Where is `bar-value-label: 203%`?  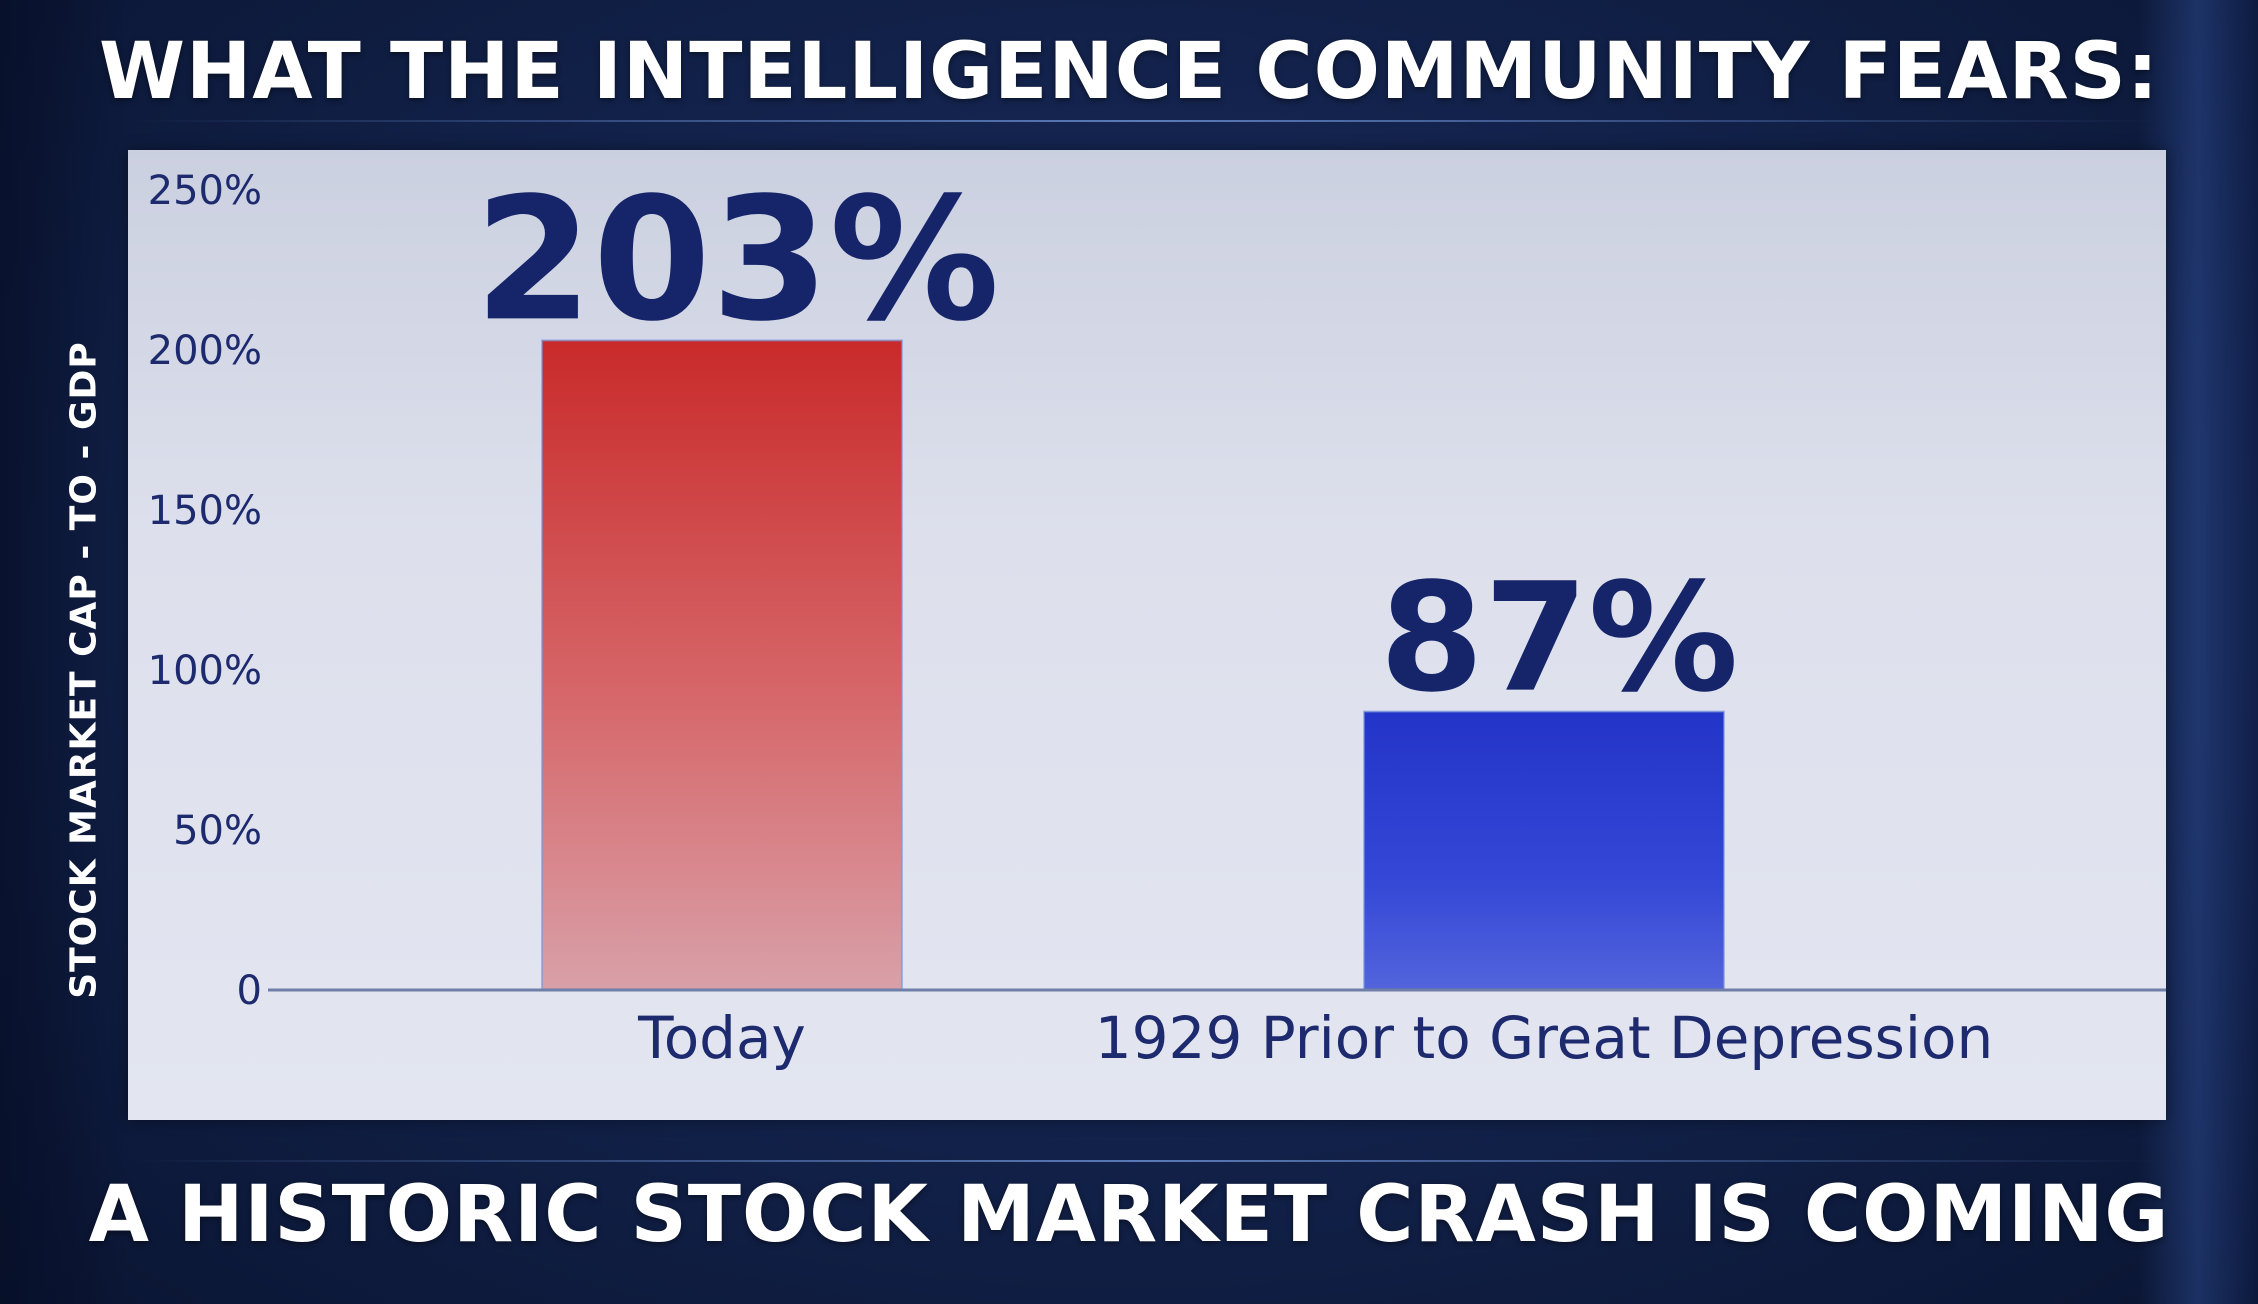
bar-value-label: 203% is located at coordinates (736, 260).